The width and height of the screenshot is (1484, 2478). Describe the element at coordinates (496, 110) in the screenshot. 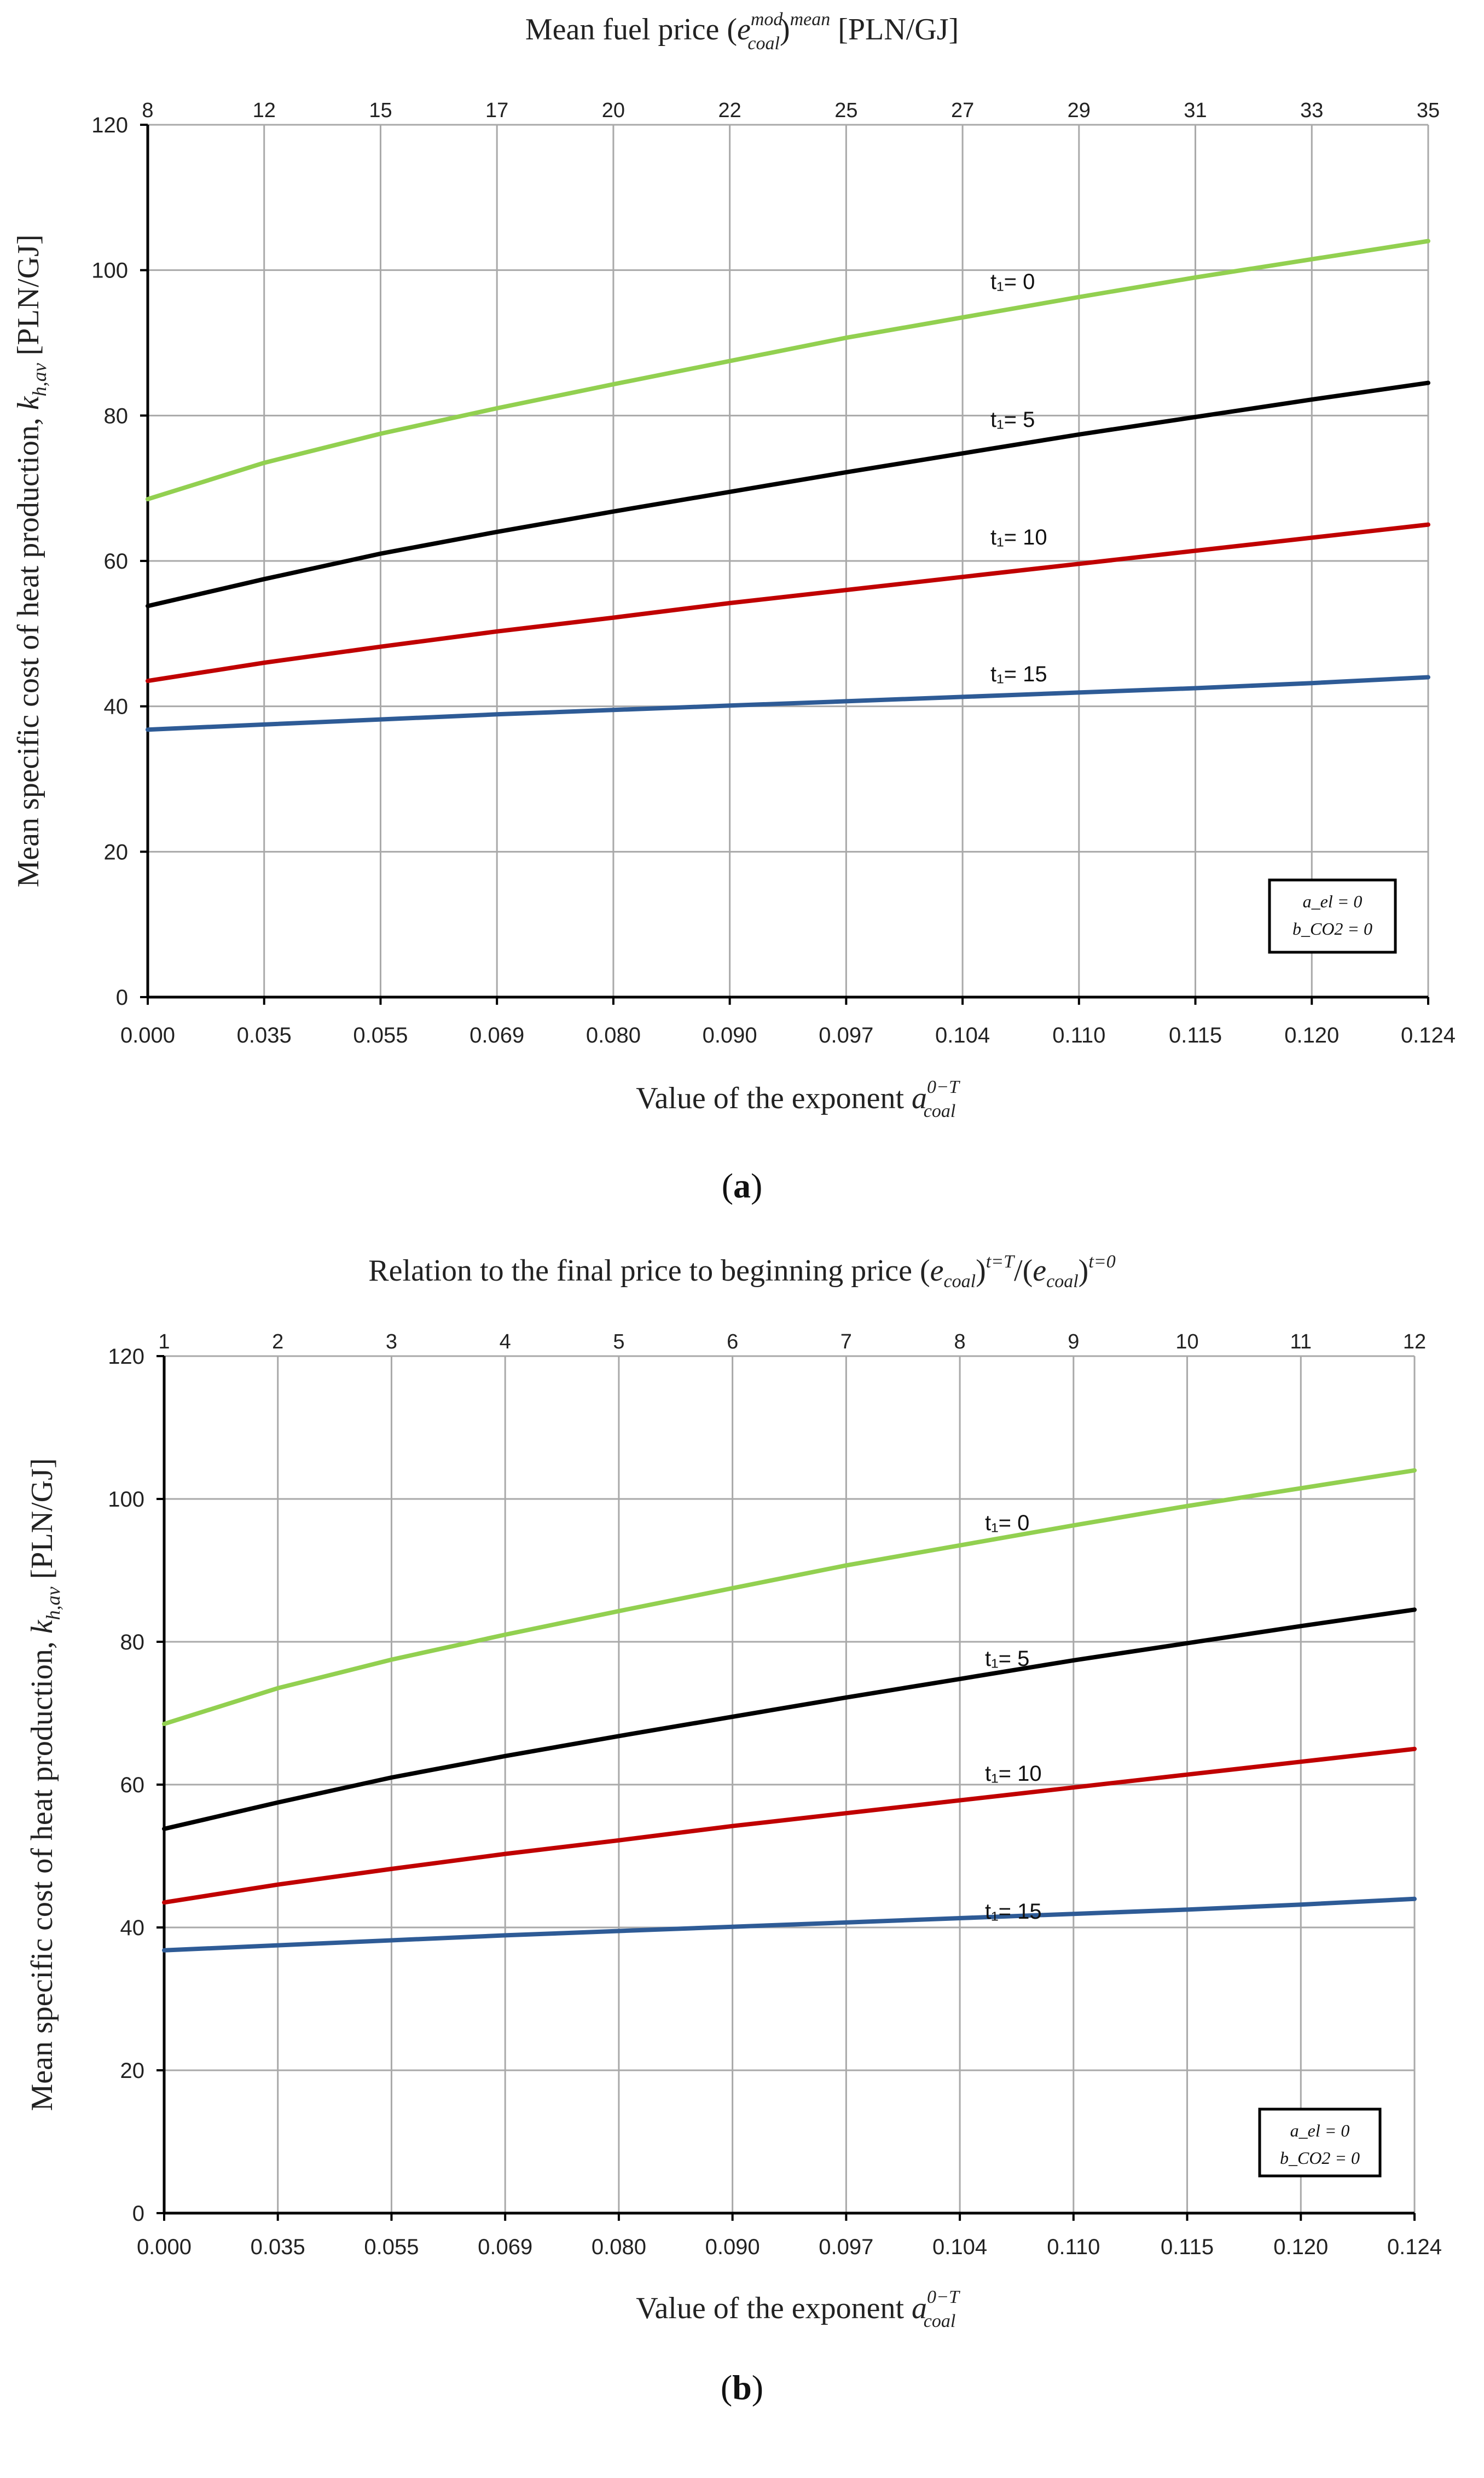

I see `top-axis-tick-label: 17` at that location.